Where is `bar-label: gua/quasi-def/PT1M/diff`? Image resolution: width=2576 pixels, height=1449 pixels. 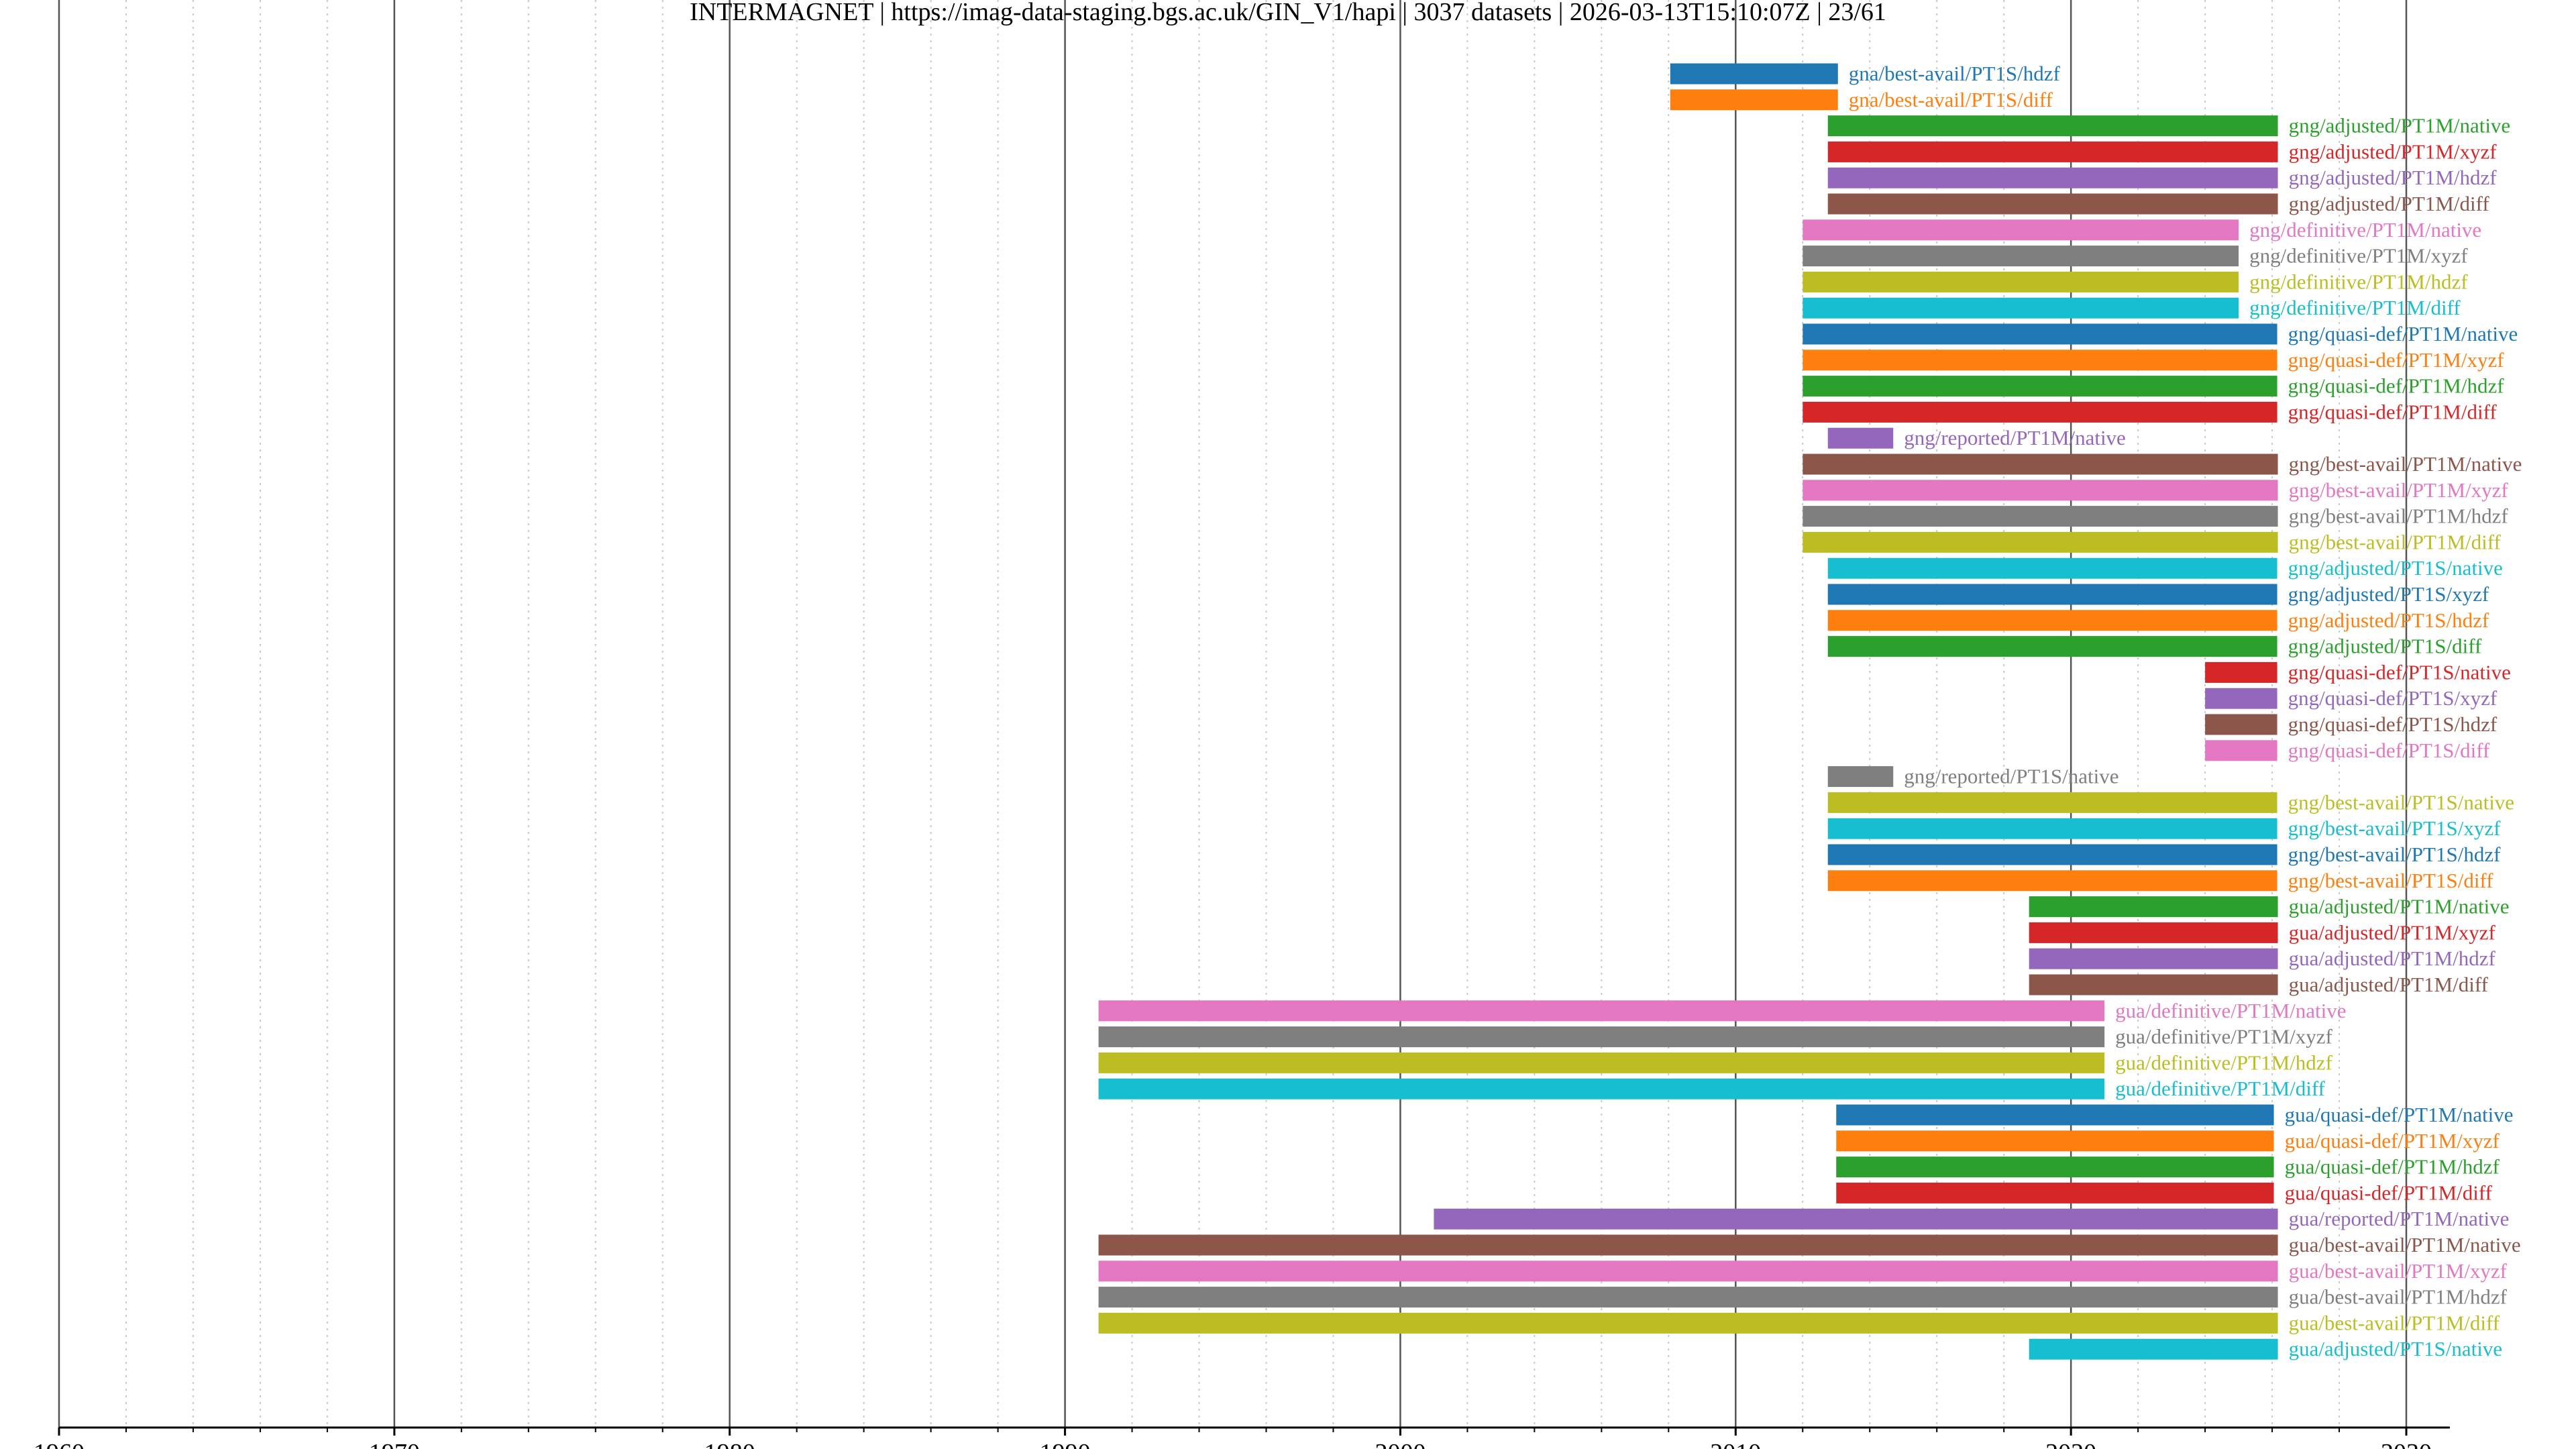 bar-label: gua/quasi-def/PT1M/diff is located at coordinates (2389, 1192).